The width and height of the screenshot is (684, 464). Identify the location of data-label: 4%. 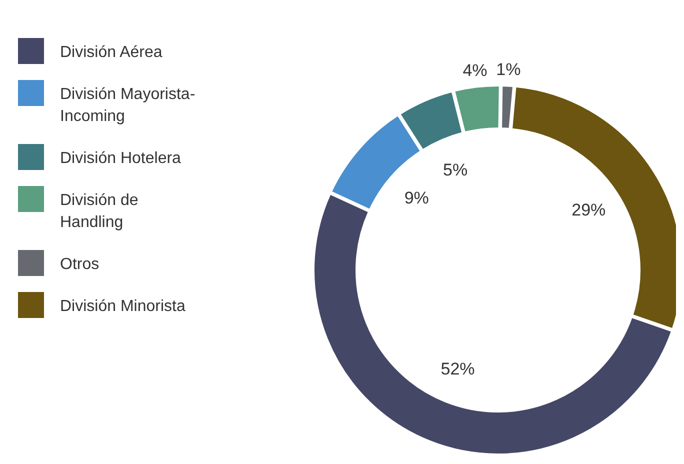
(475, 70).